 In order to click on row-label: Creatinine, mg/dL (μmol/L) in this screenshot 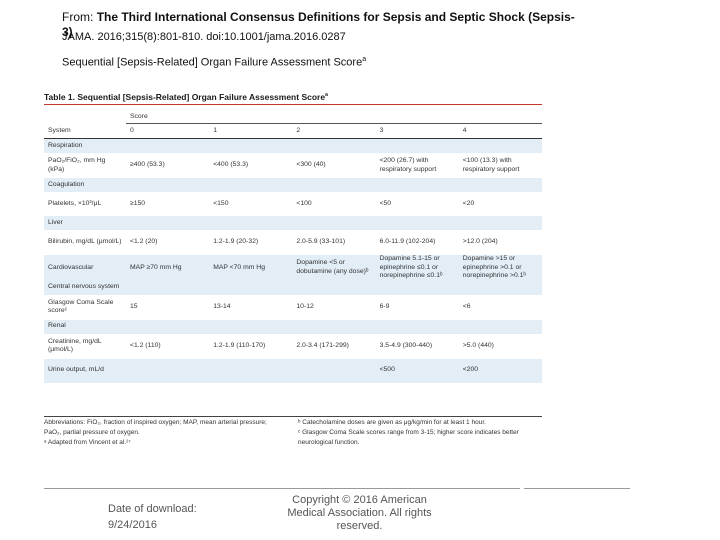, I will do `click(85, 346)`.